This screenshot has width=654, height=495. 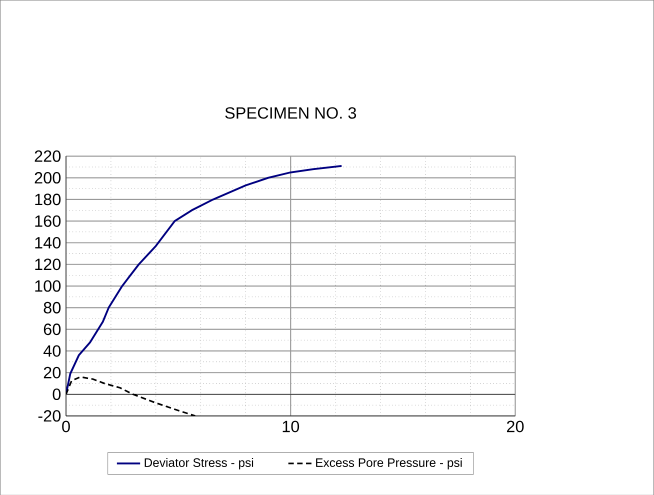 I want to click on y-tick-label: 100, so click(x=48, y=286).